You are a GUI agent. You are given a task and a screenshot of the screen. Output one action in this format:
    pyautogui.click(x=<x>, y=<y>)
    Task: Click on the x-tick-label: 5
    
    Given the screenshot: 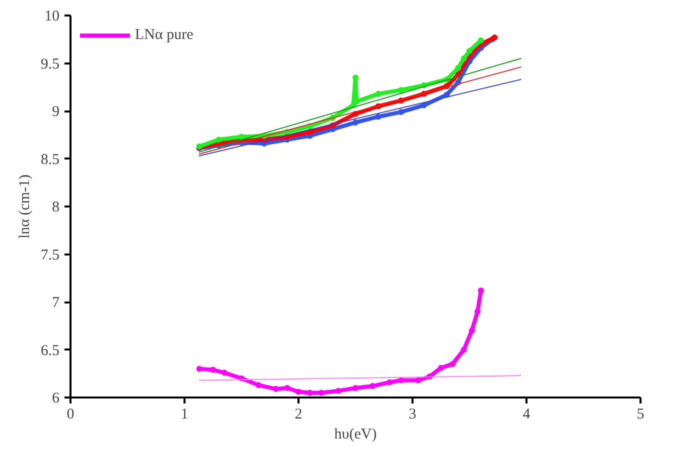 What is the action you would take?
    pyautogui.click(x=640, y=414)
    